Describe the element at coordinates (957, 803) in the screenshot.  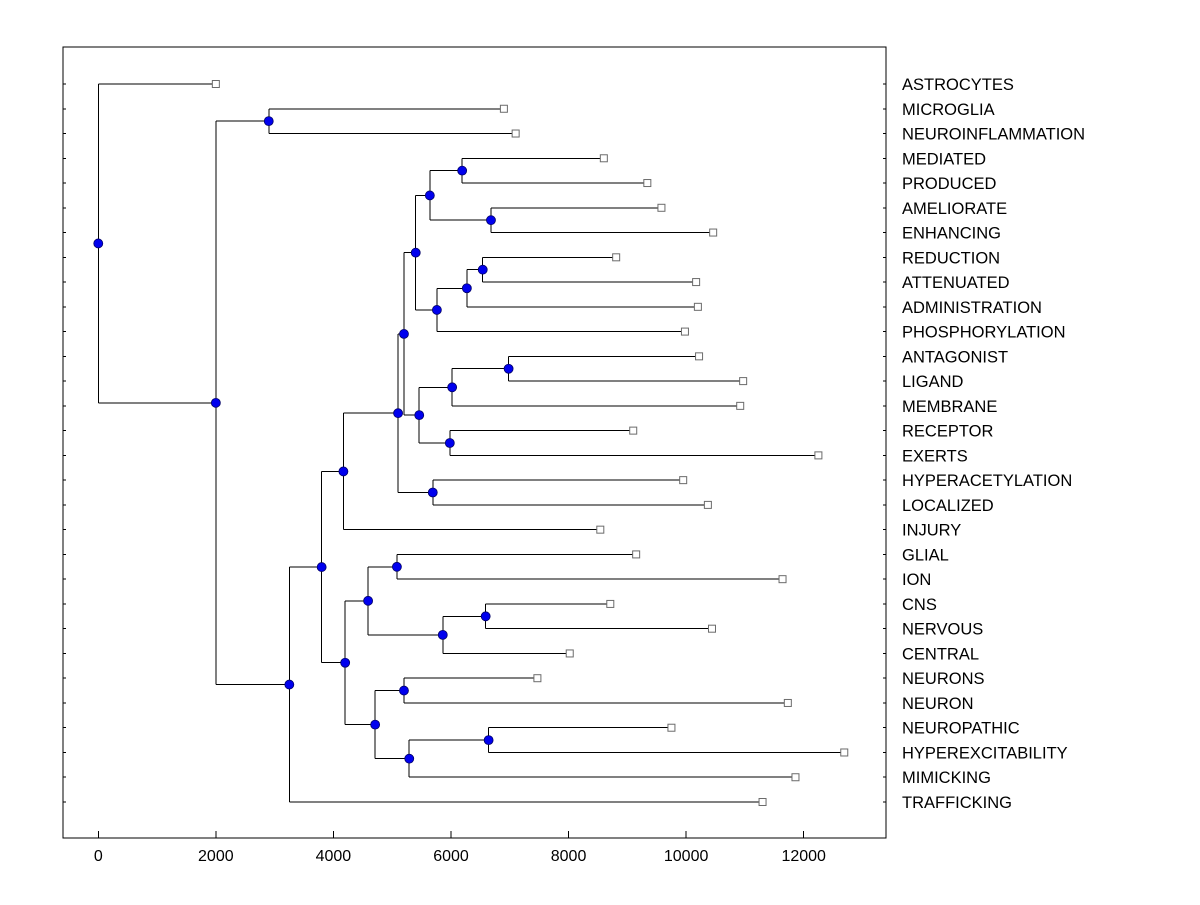
I see `leaf-label: TRAFFICKING` at that location.